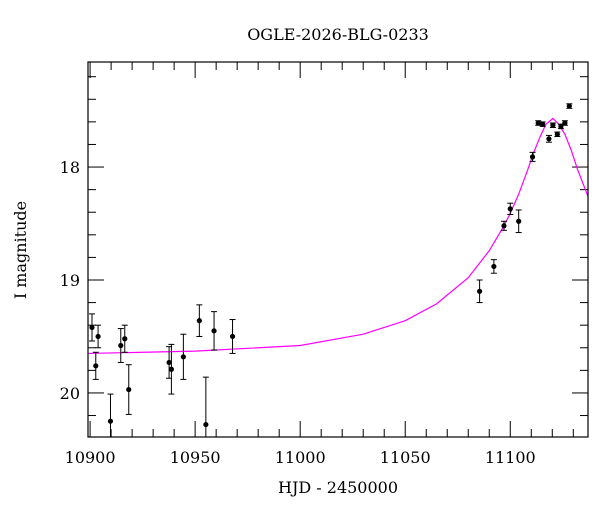  Describe the element at coordinates (20, 250) in the screenshot. I see `y-axis-label: I magnitude` at that location.